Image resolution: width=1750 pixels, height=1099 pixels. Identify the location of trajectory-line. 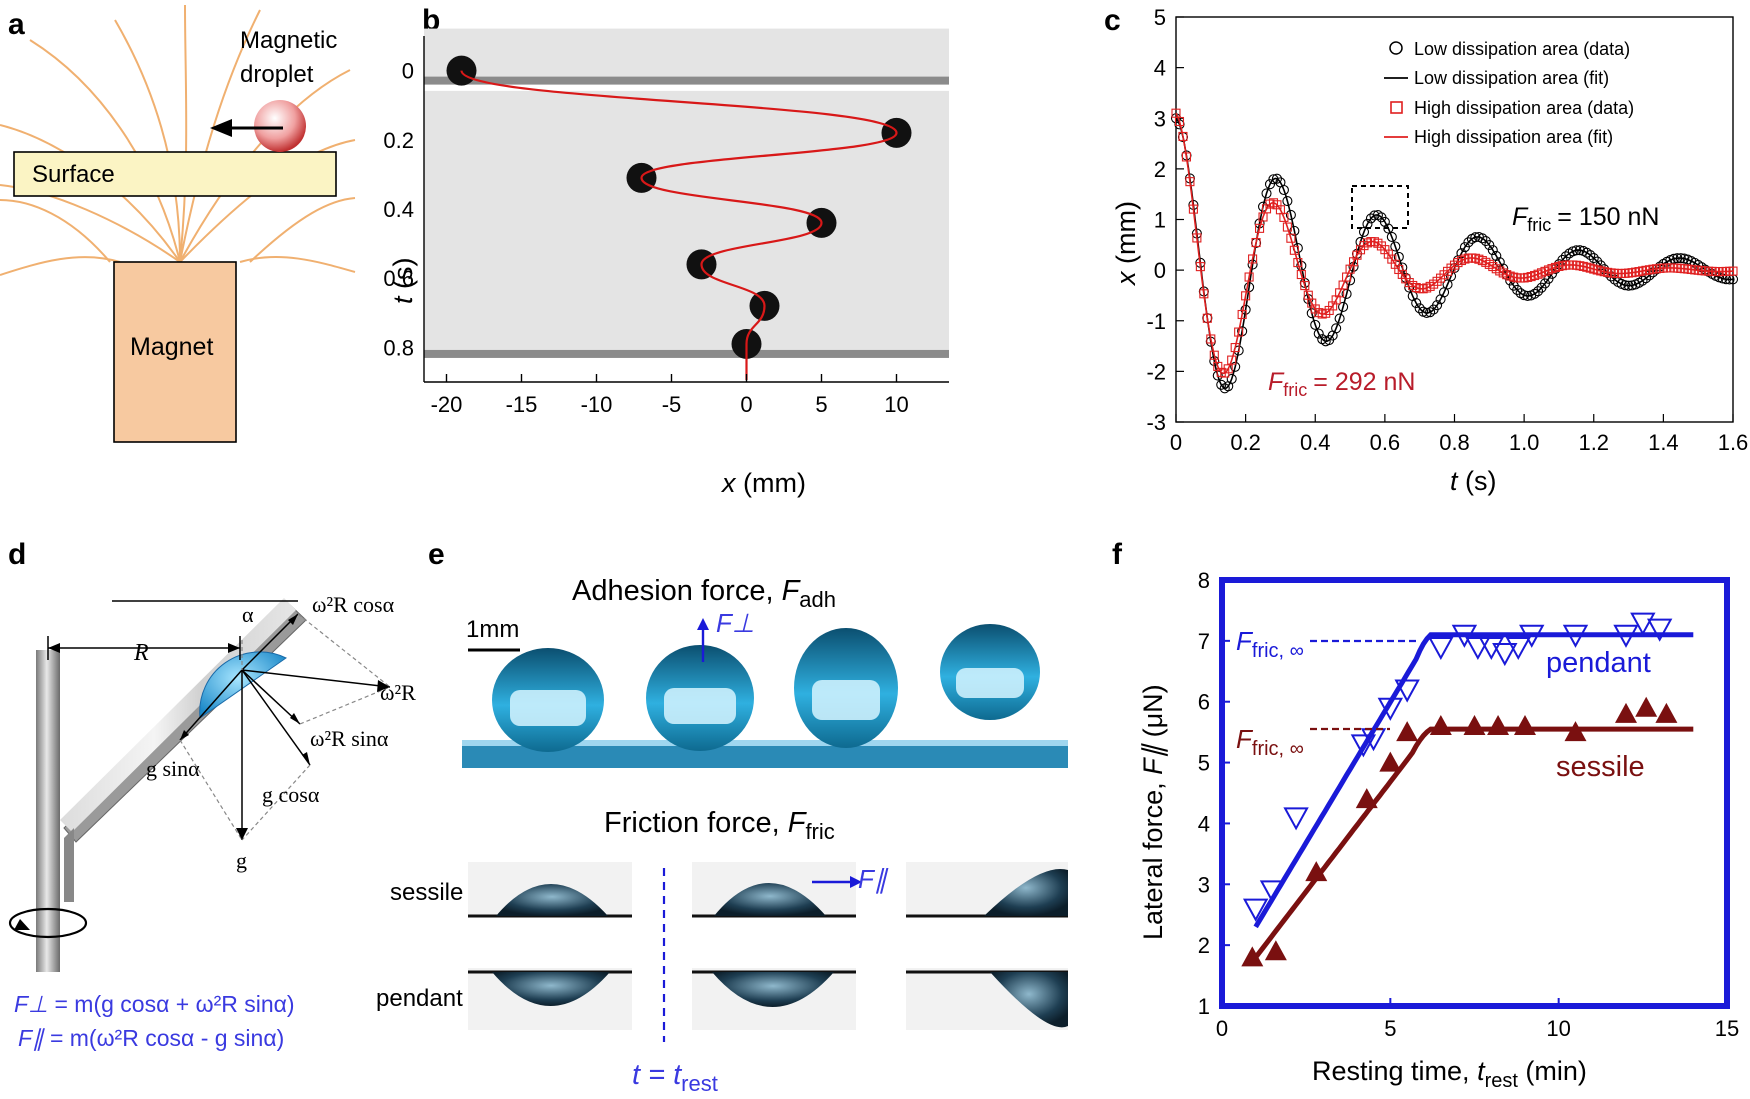
(679, 225).